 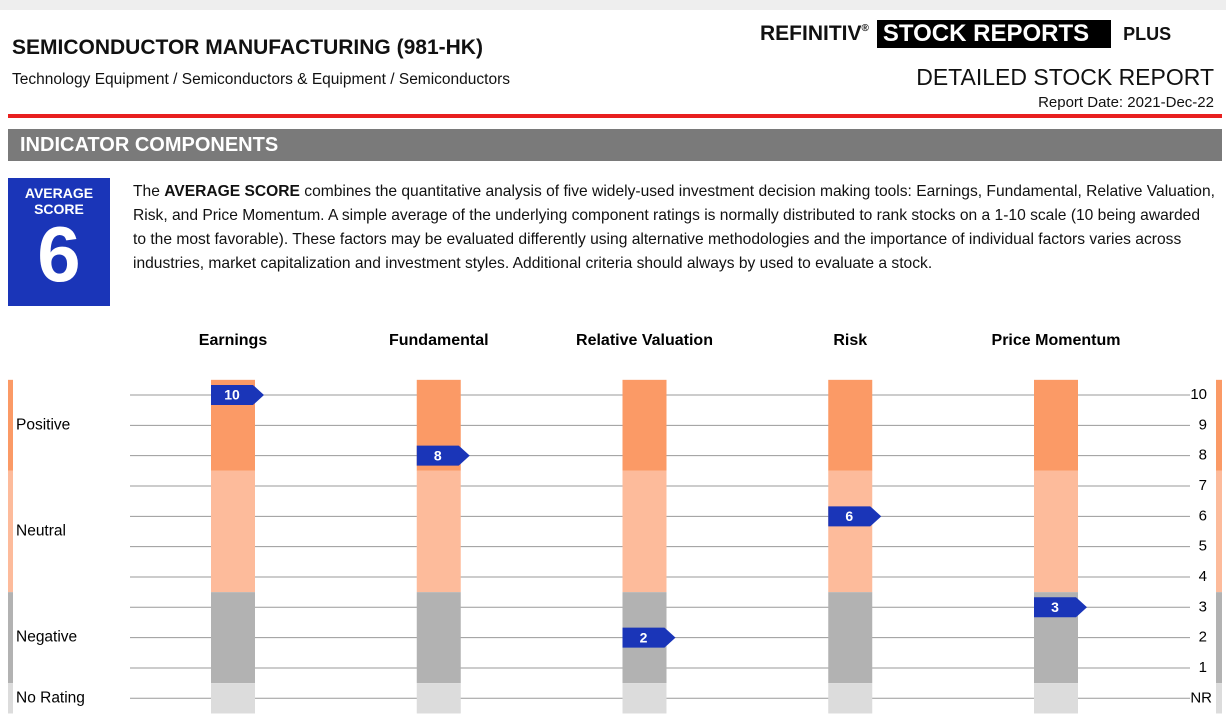 What do you see at coordinates (1147, 33) in the screenshot?
I see `product-tier: PLUS` at bounding box center [1147, 33].